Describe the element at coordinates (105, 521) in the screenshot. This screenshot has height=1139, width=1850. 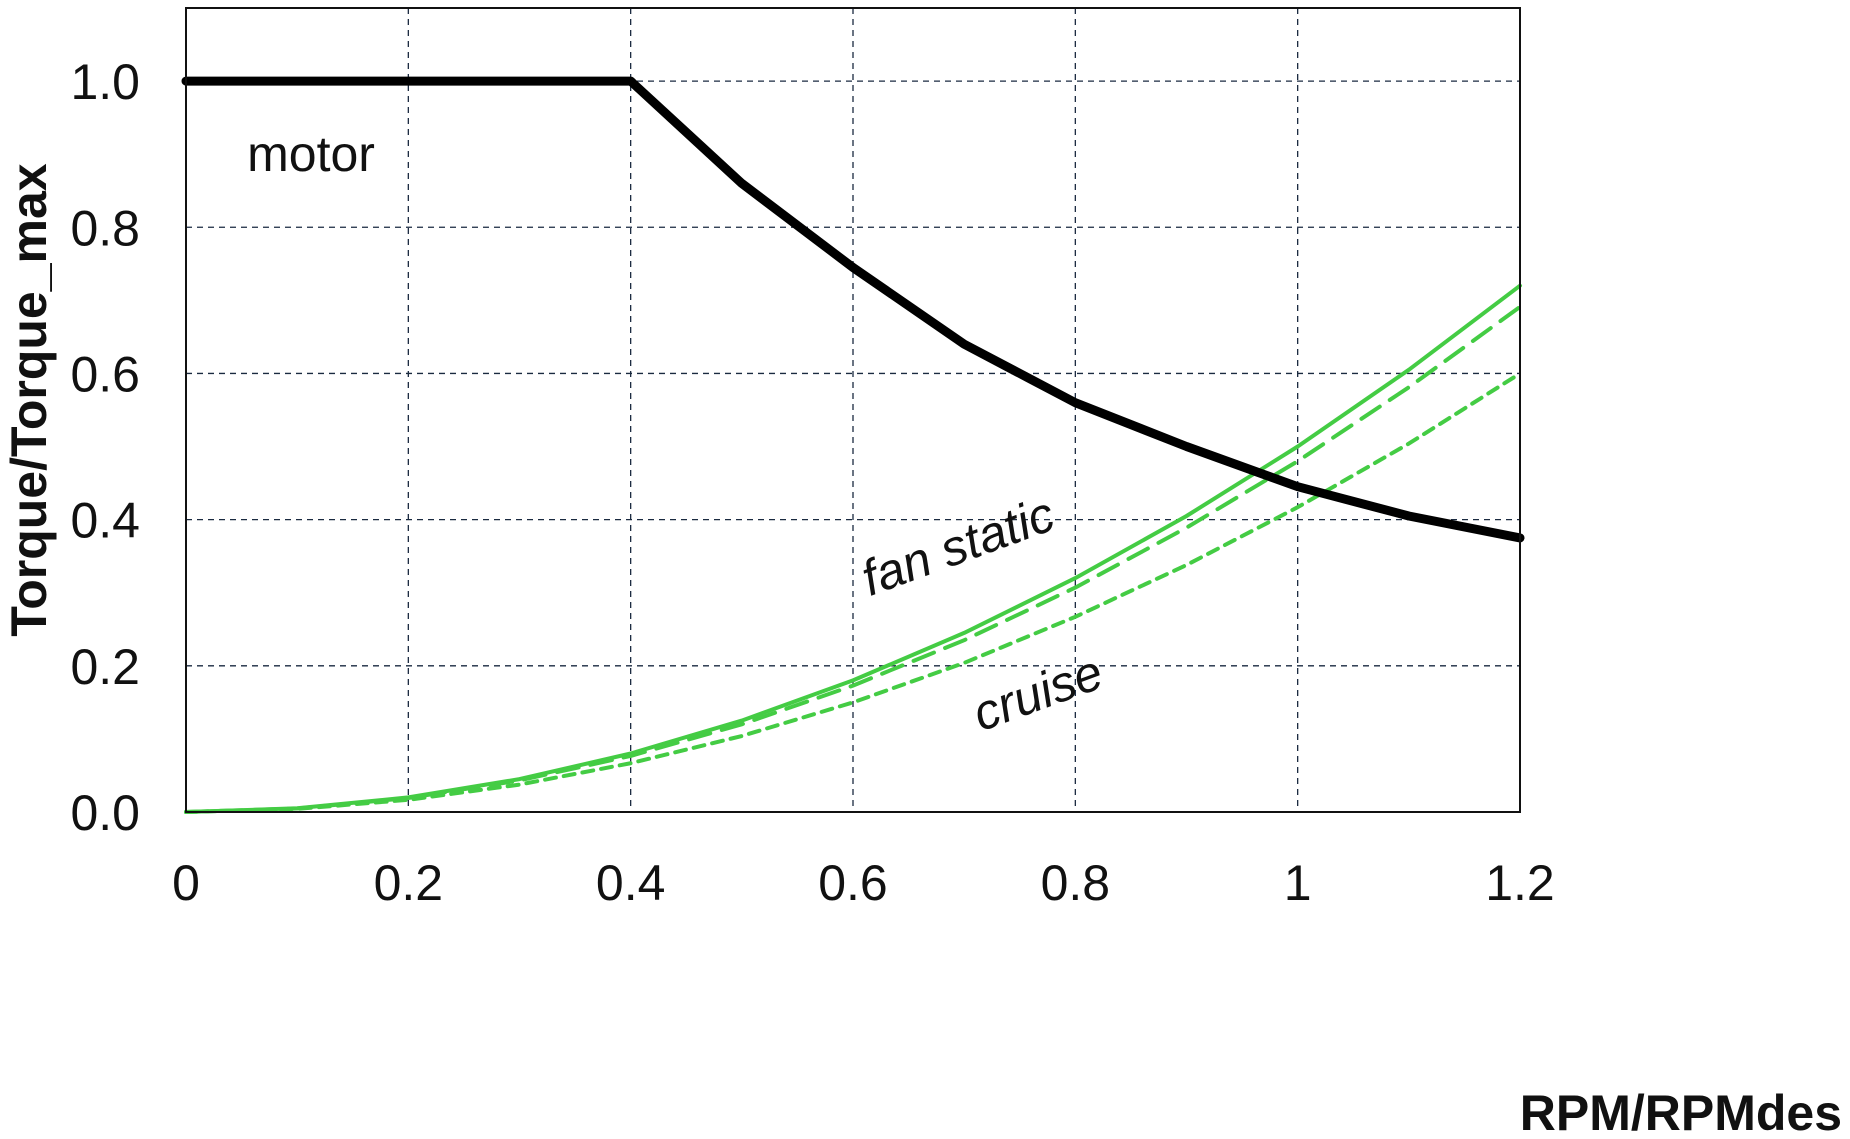
I see `y-tick-label: 0.4` at that location.